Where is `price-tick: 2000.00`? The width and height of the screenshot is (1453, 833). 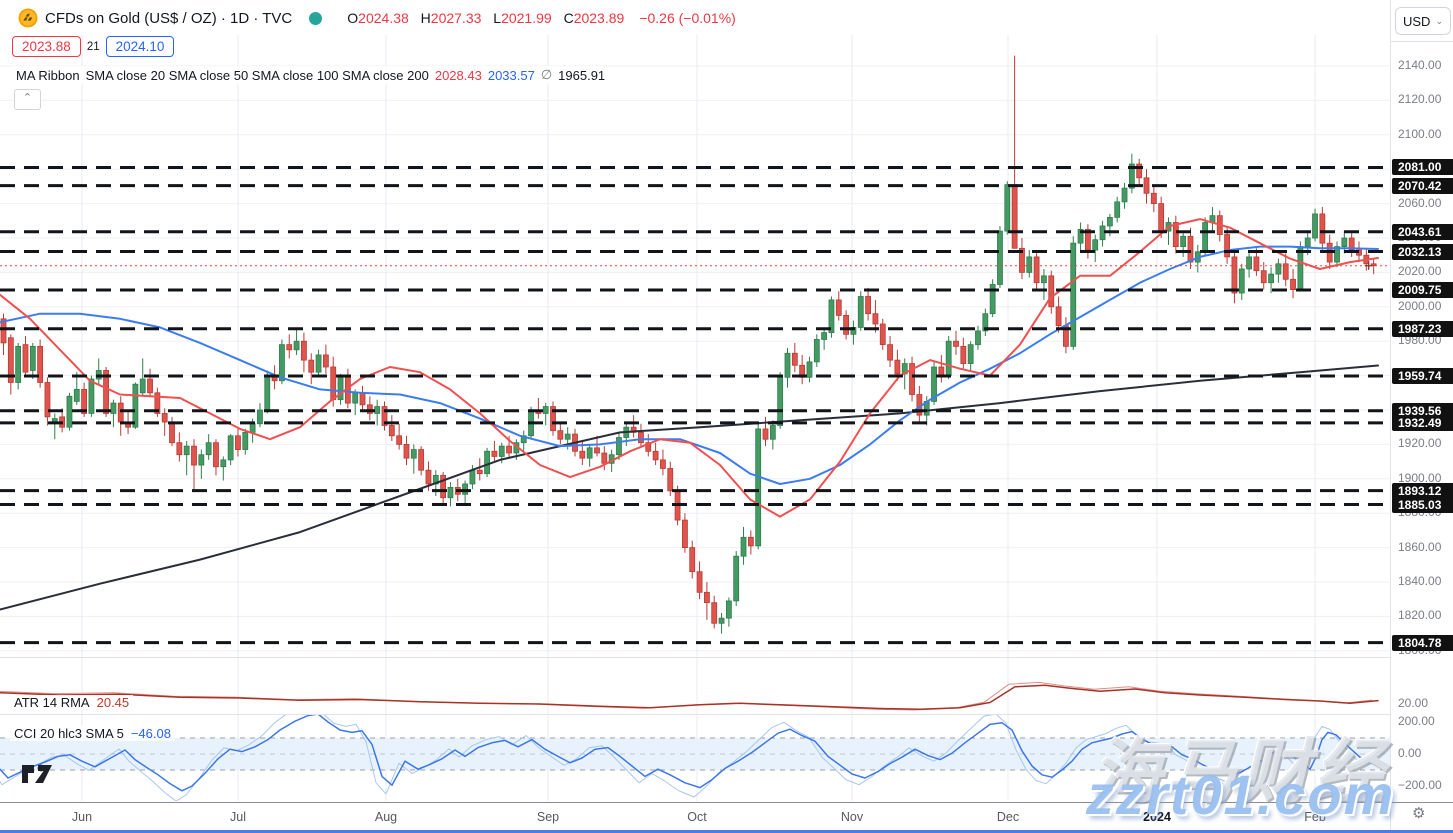
price-tick: 2000.00 is located at coordinates (1420, 305).